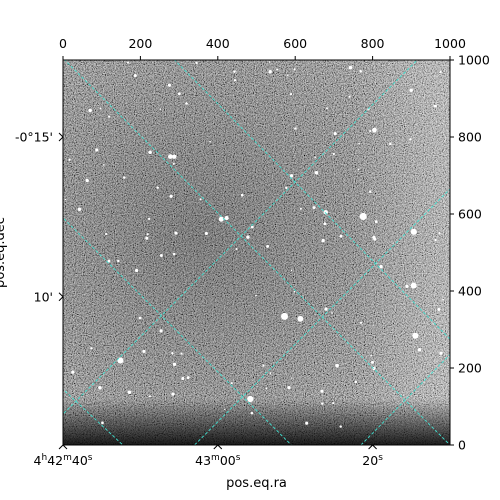 This screenshot has height=500, width=500. Describe the element at coordinates (372, 460) in the screenshot. I see `bottom-tick-label: 20s` at that location.